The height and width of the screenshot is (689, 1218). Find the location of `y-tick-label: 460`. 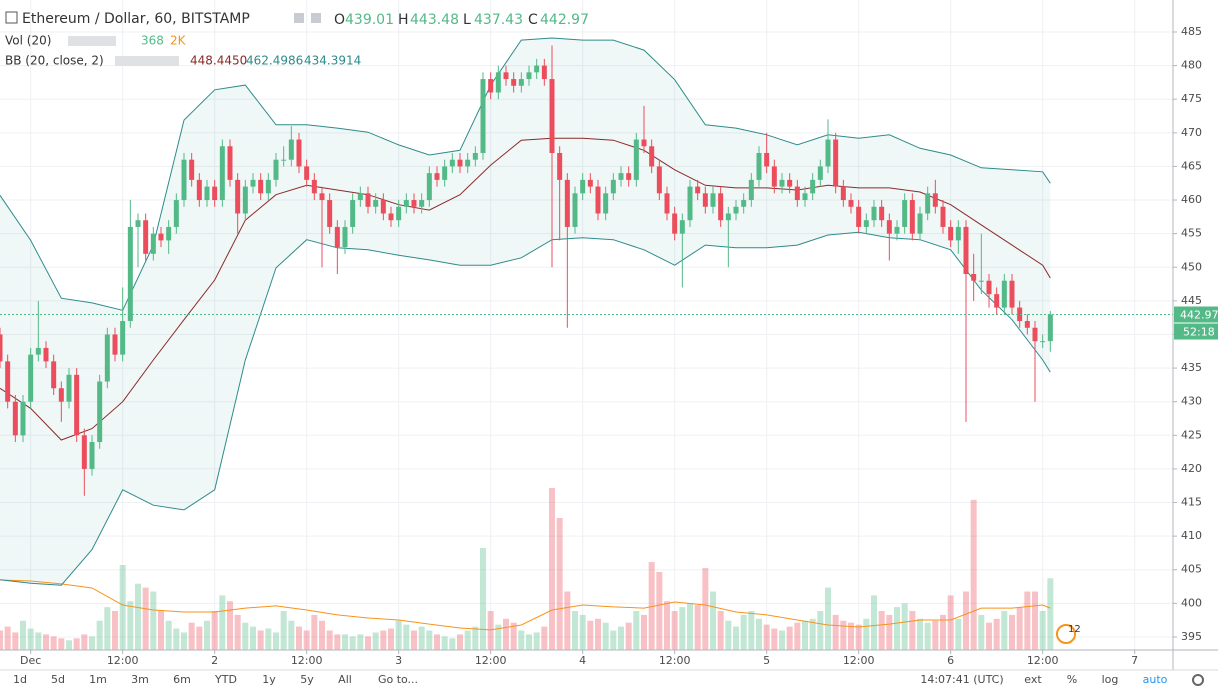

y-tick-label: 460 is located at coordinates (1191, 199).